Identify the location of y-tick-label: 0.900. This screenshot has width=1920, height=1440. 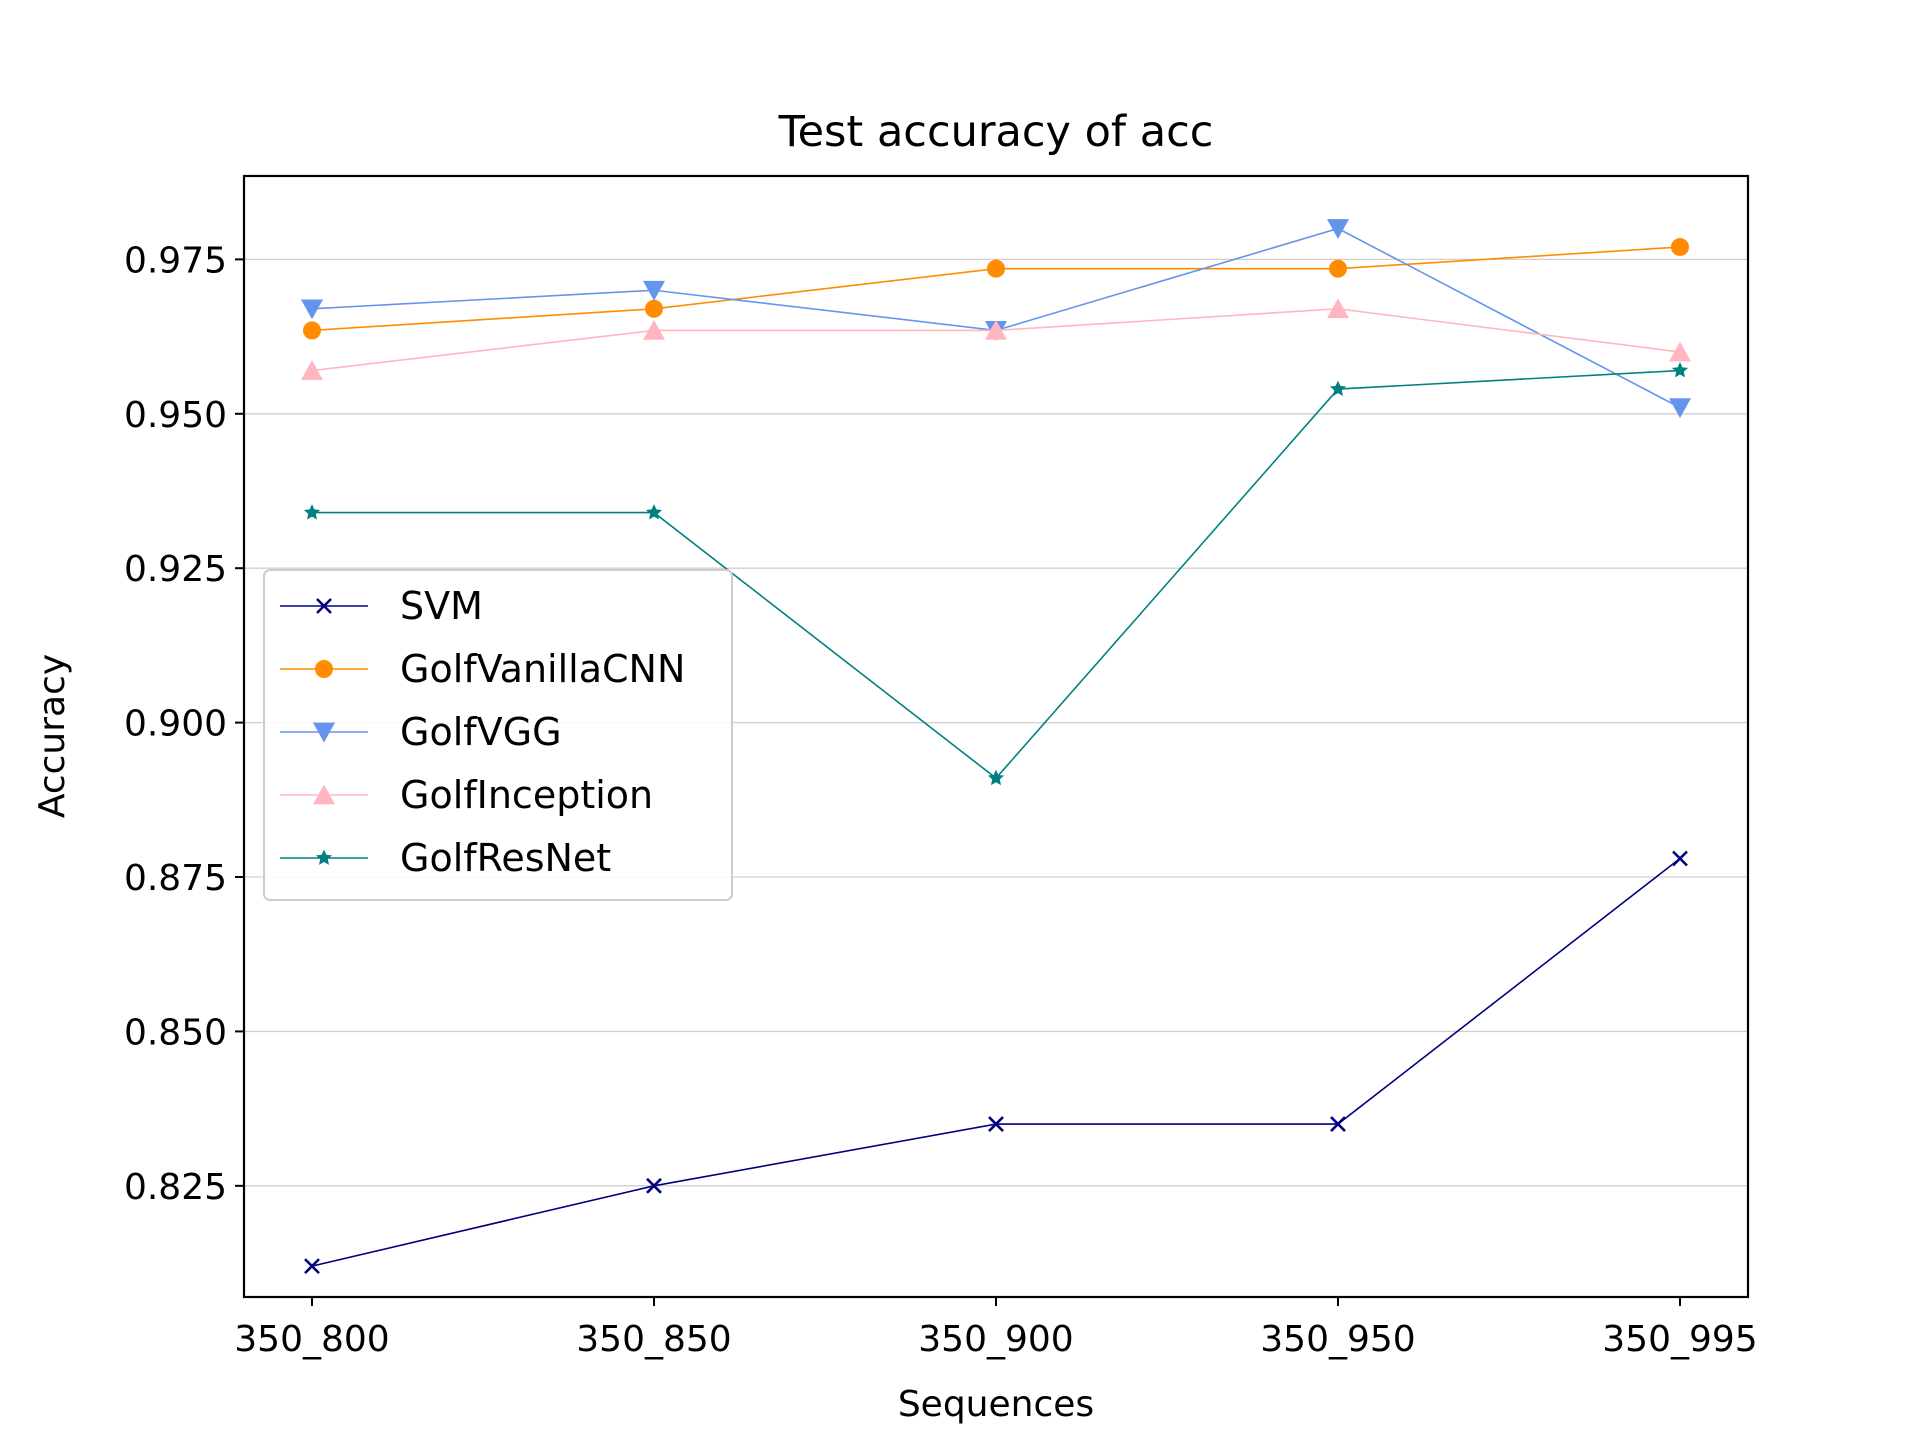
(175, 724).